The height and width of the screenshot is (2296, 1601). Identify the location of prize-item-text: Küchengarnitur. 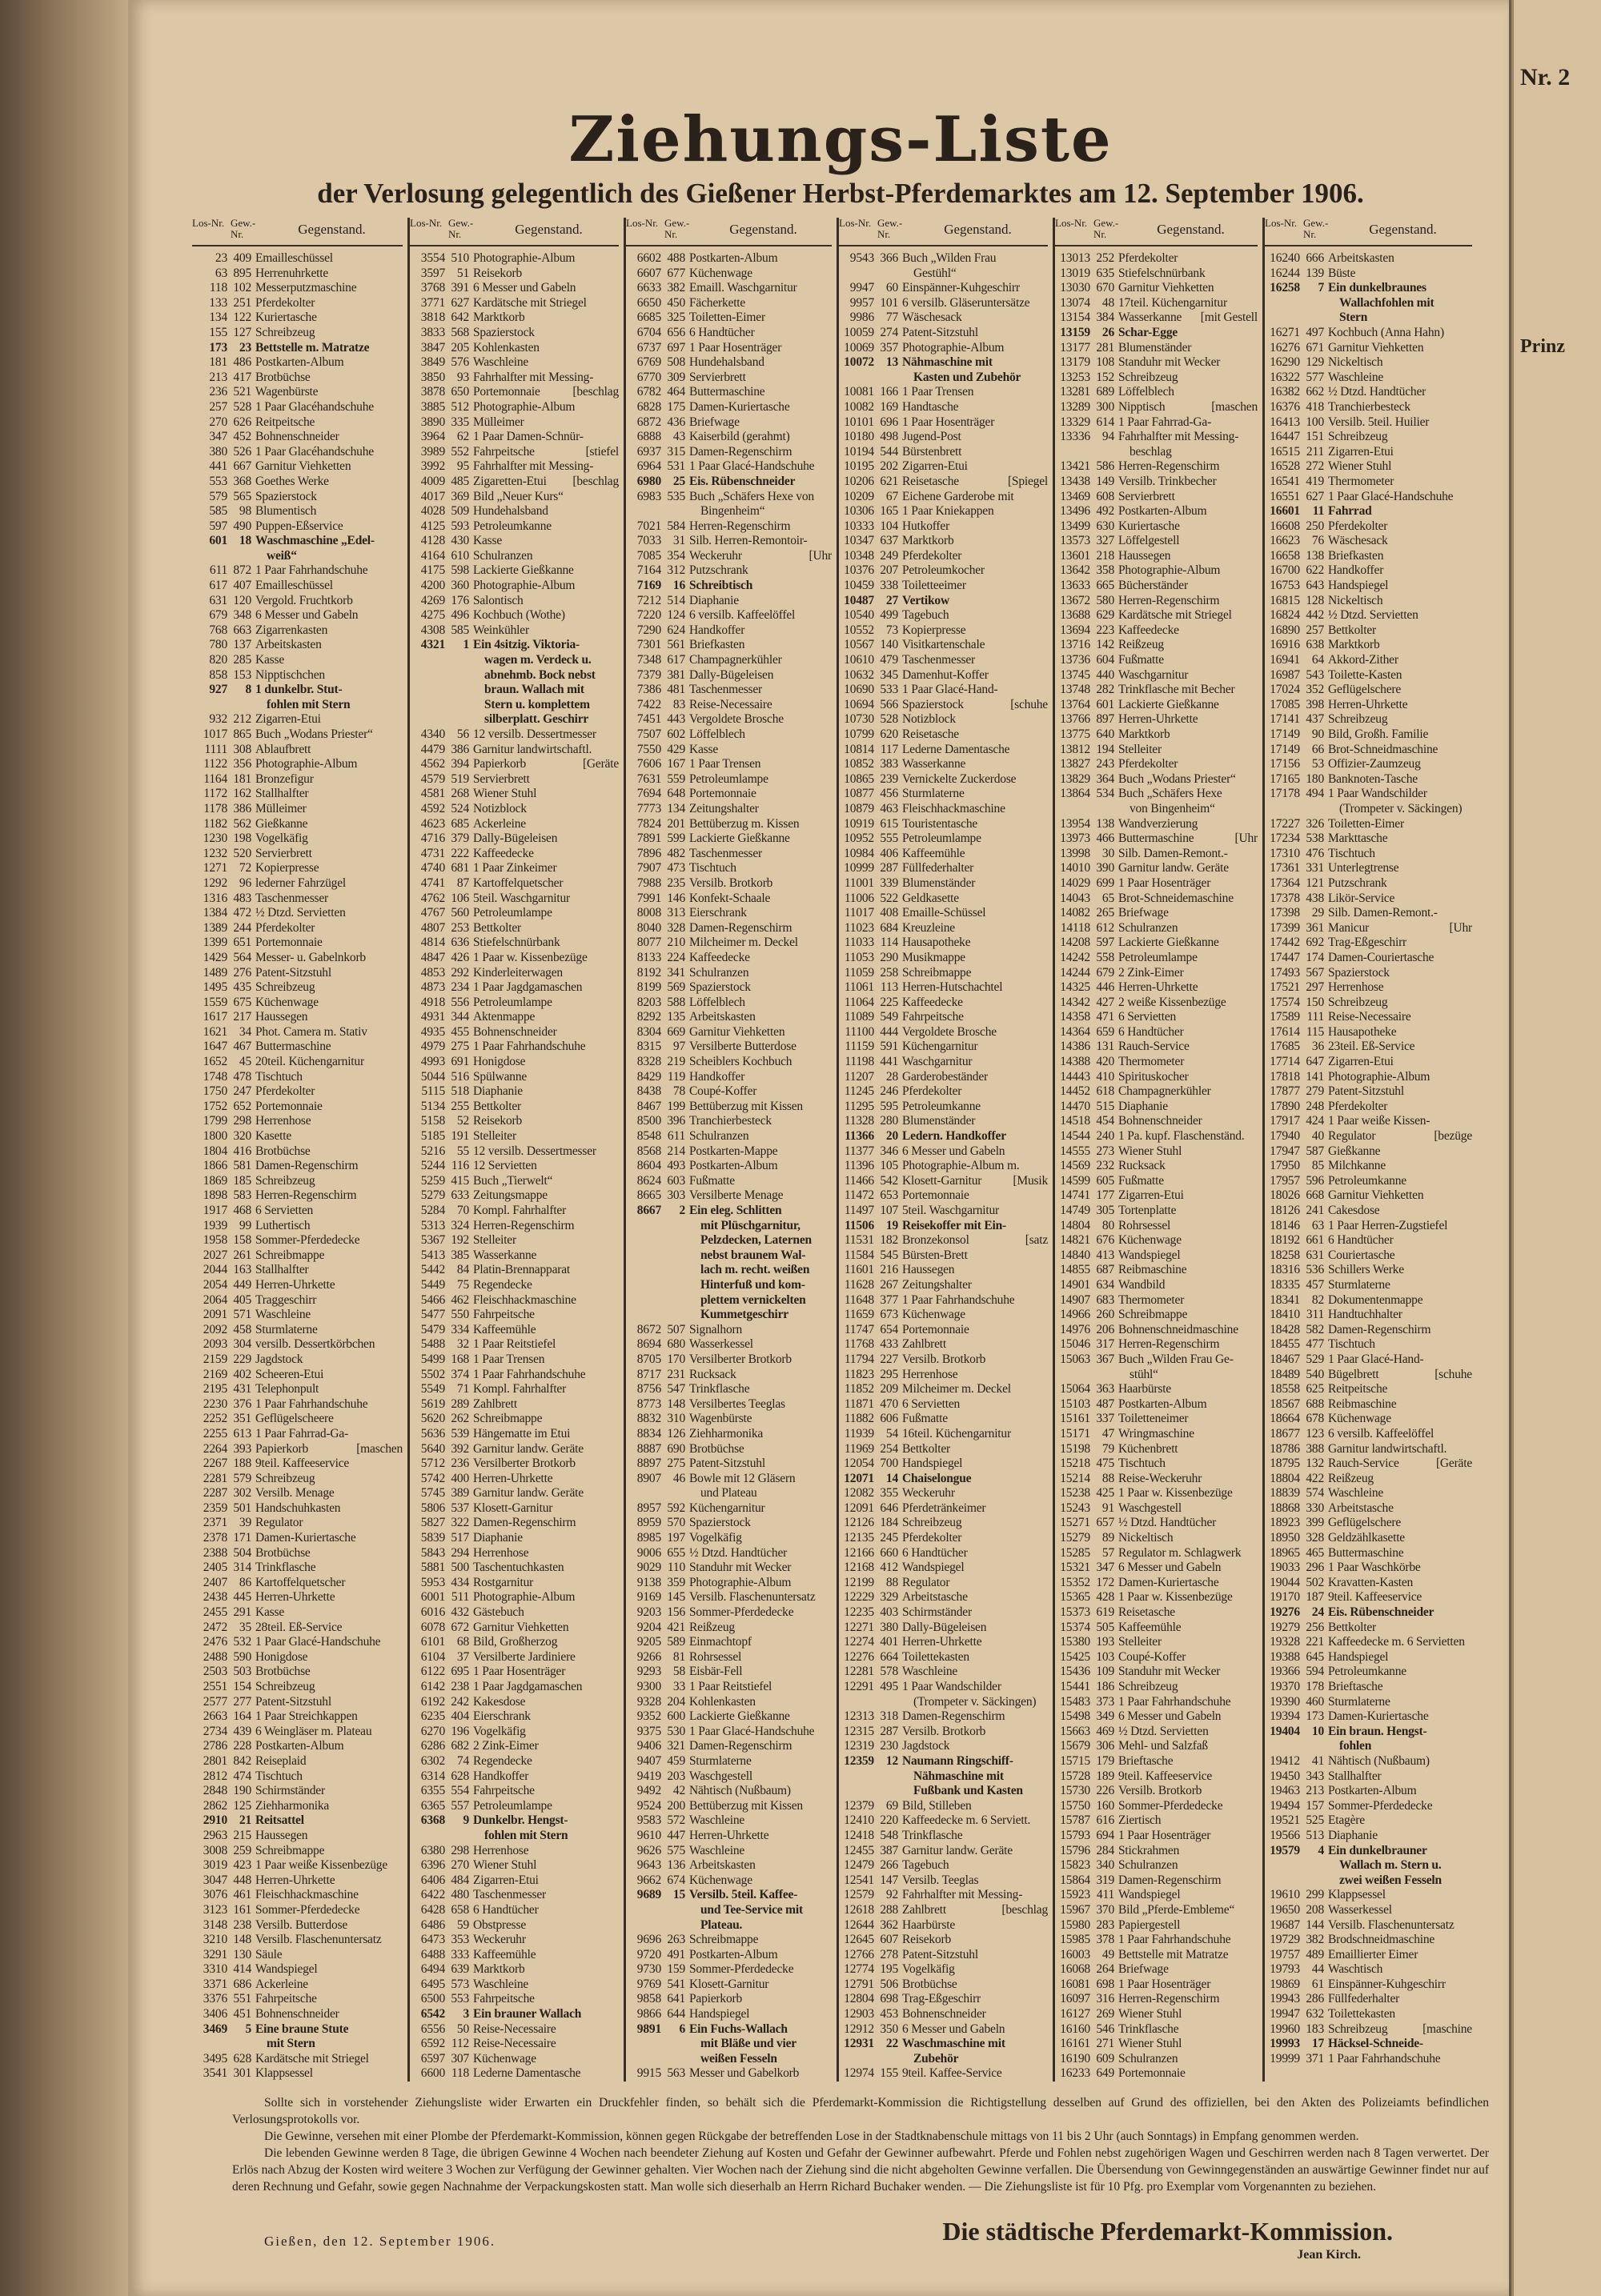
(940, 1047).